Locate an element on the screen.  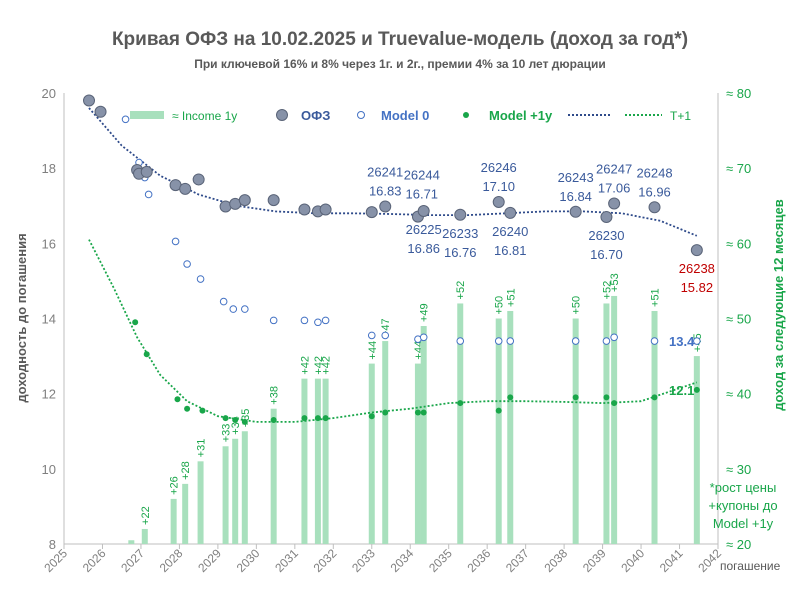
series-end-label: 12.1 is located at coordinates (681, 390).